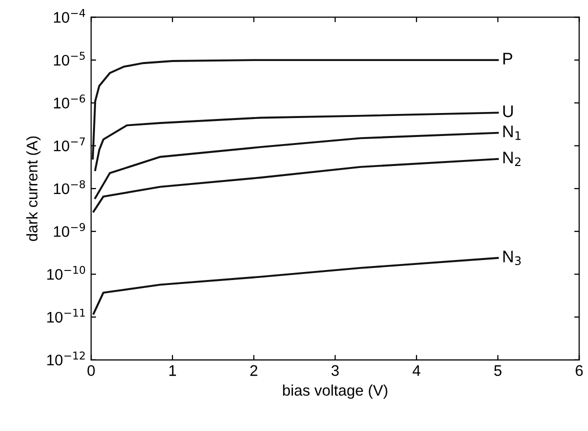 Image resolution: width=588 pixels, height=431 pixels. I want to click on y-axis-title: dark current (A), so click(33, 188).